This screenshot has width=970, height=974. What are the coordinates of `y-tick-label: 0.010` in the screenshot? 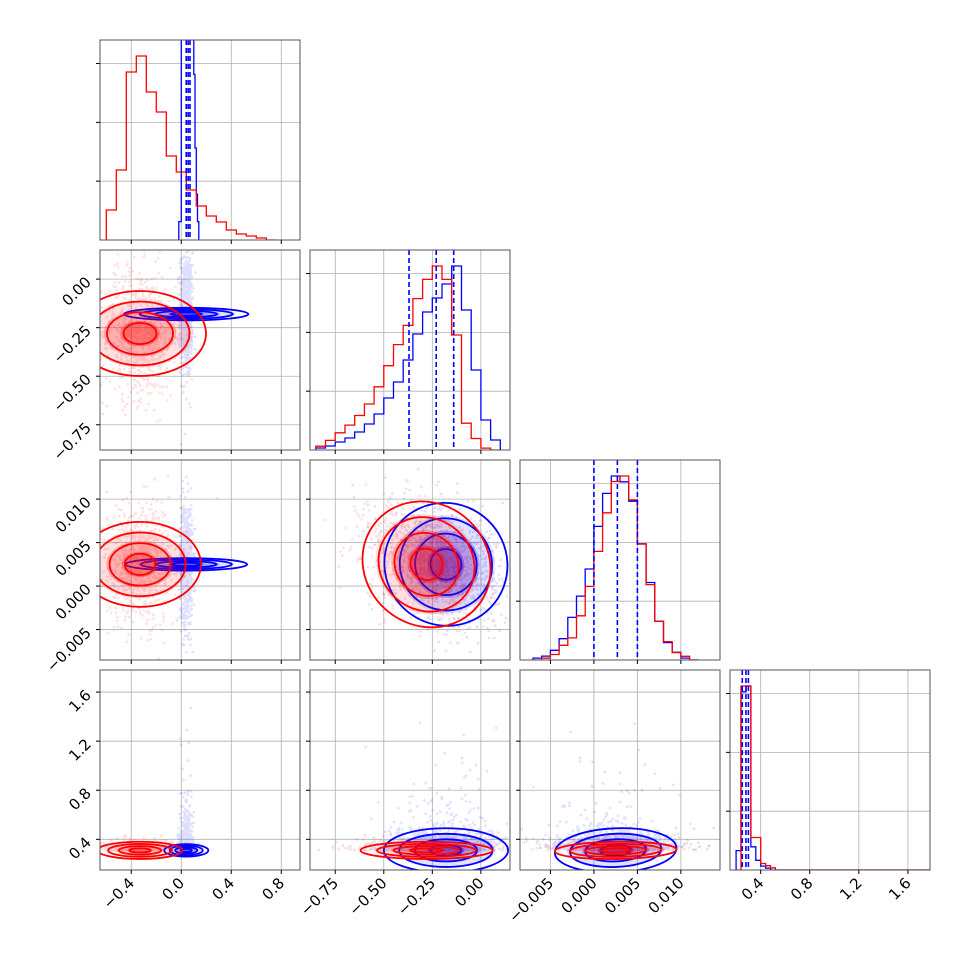 It's located at (73, 514).